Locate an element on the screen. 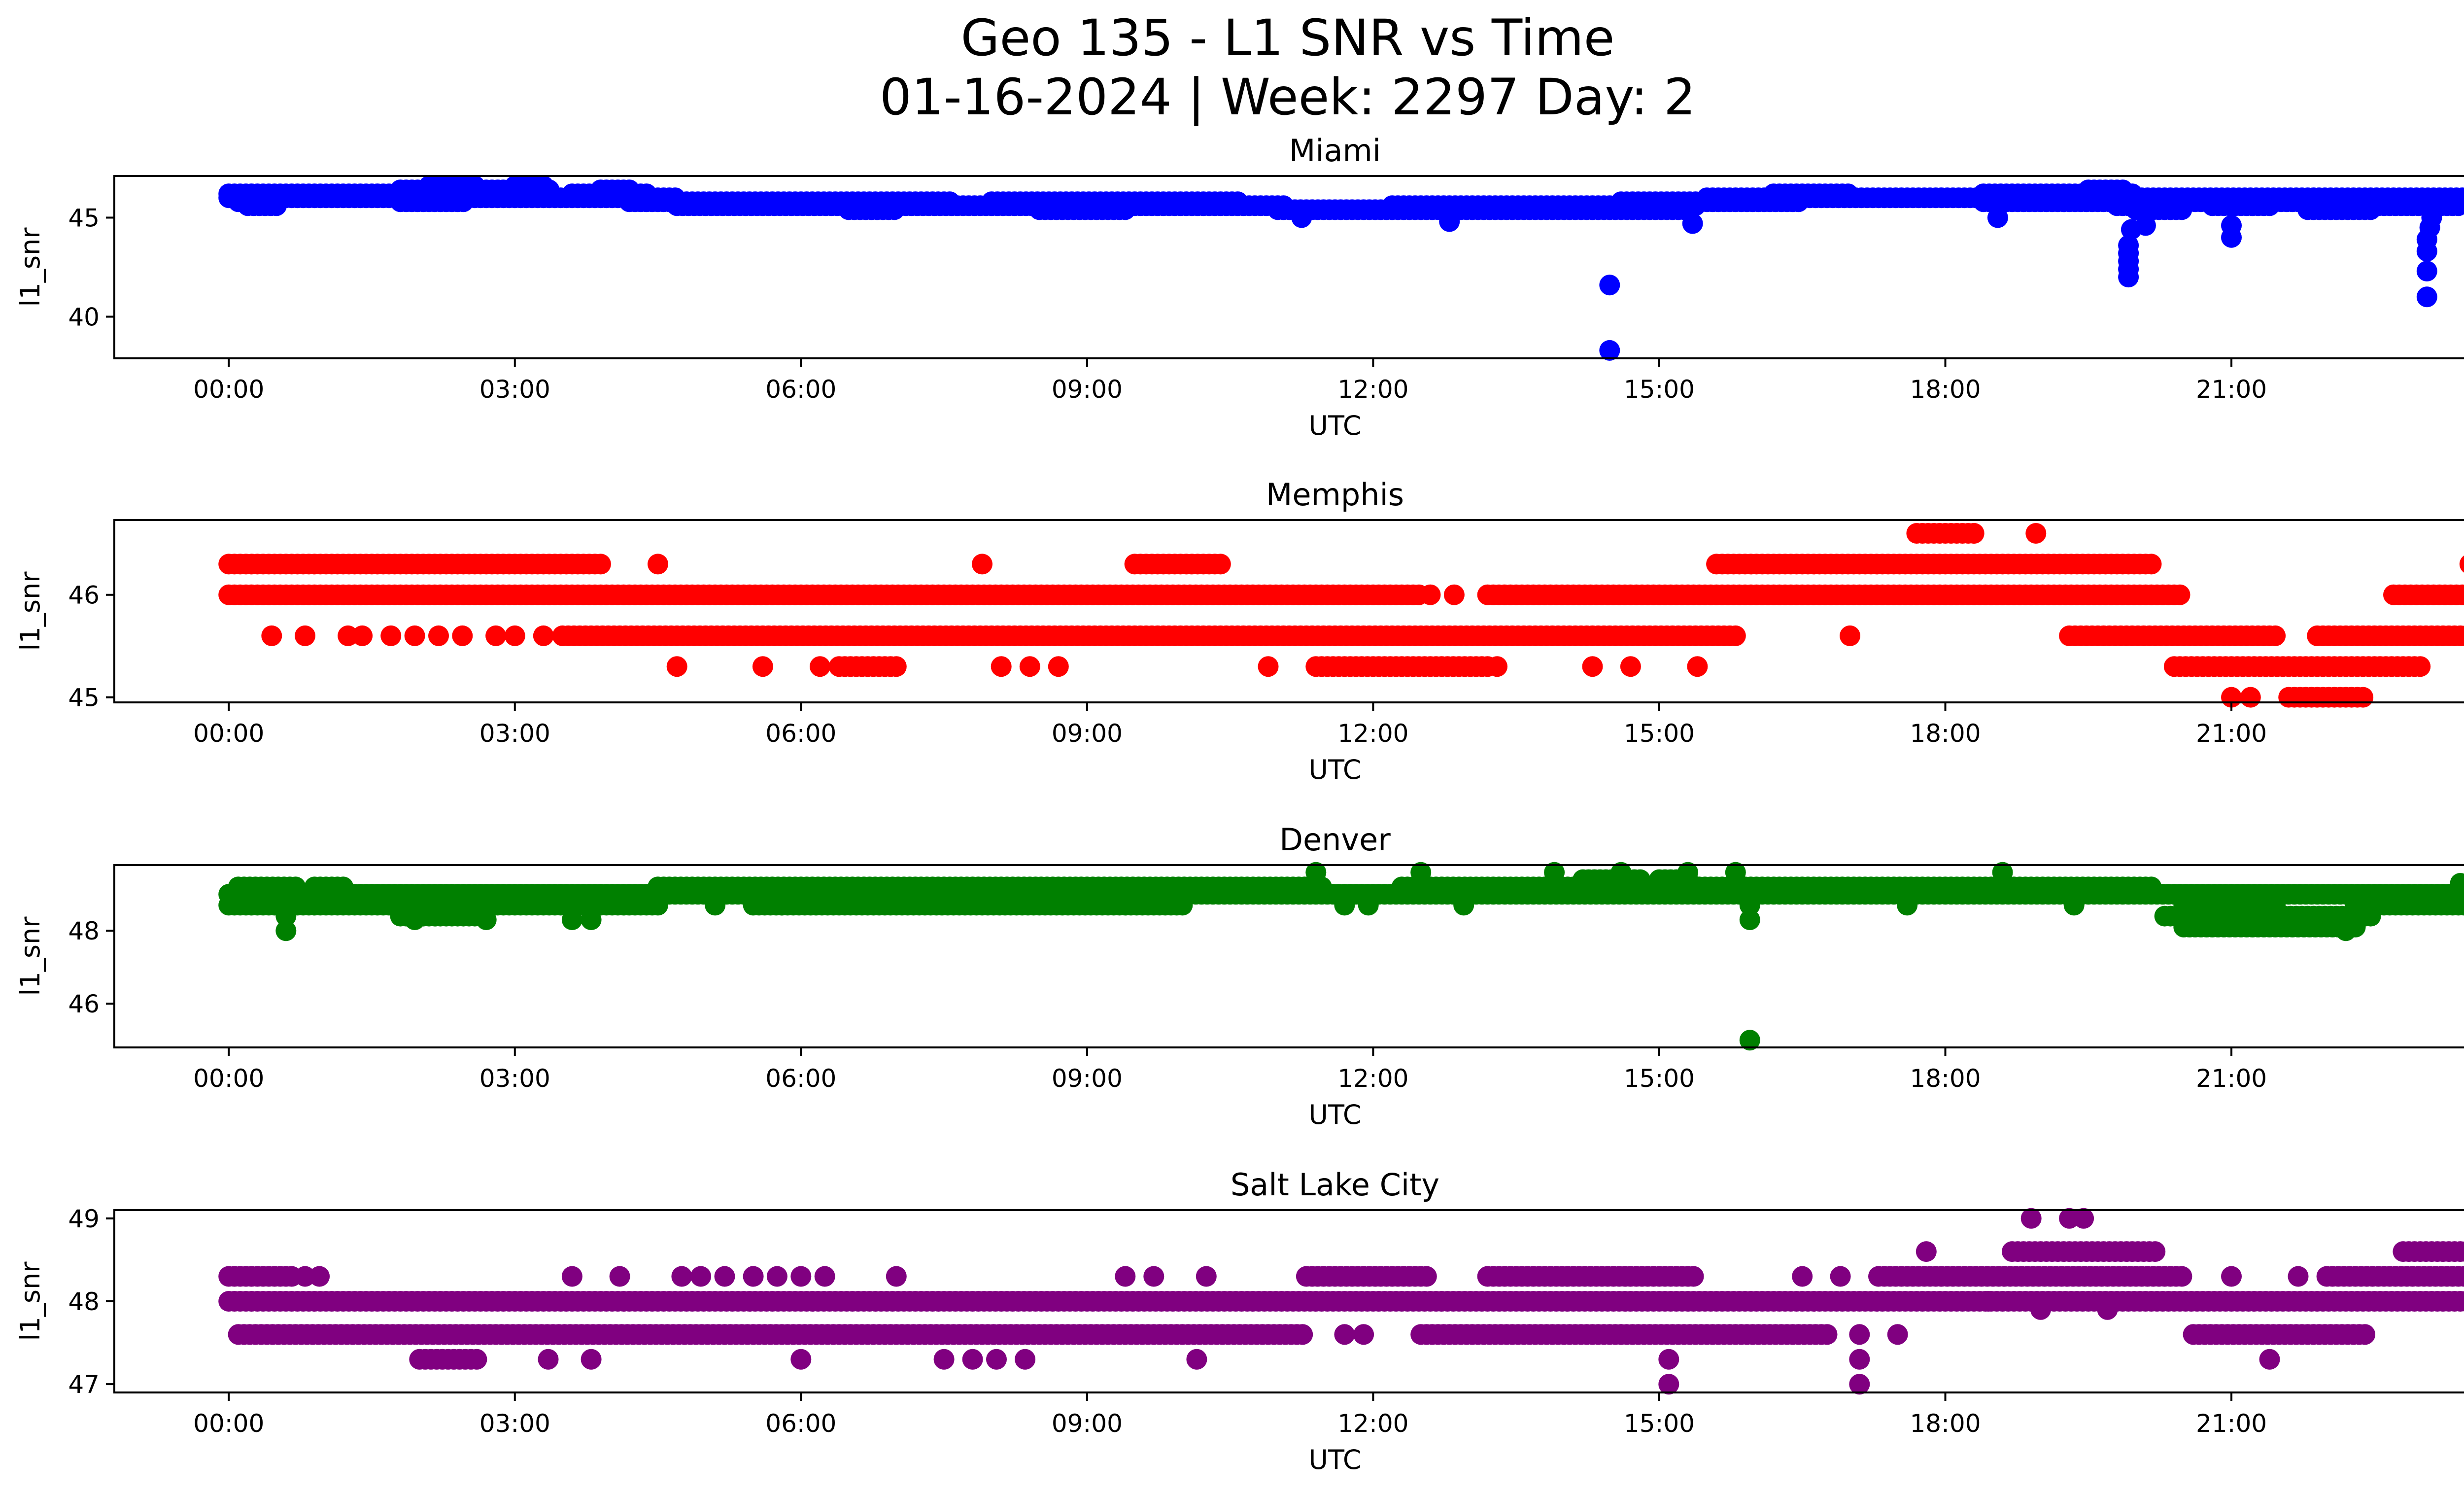 This screenshot has width=2464, height=1495. x-tick-label: 12:00 is located at coordinates (1372, 389).